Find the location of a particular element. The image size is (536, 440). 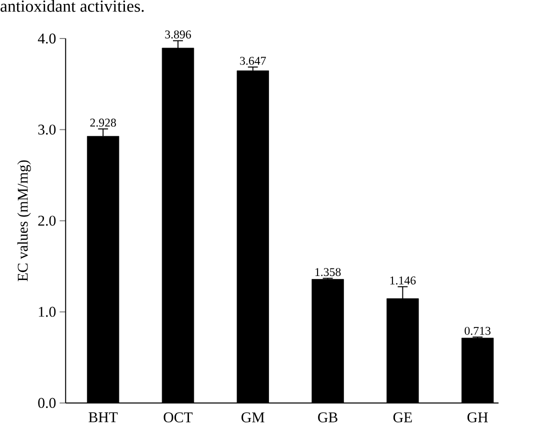

data-label: 0.713 is located at coordinates (477, 331).